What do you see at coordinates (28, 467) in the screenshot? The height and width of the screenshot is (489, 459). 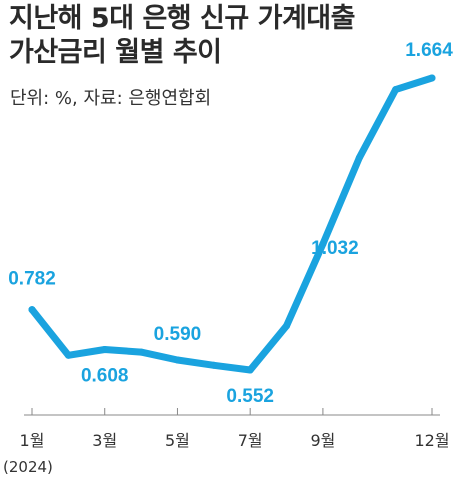 I see `base-year-label: (2024)` at bounding box center [28, 467].